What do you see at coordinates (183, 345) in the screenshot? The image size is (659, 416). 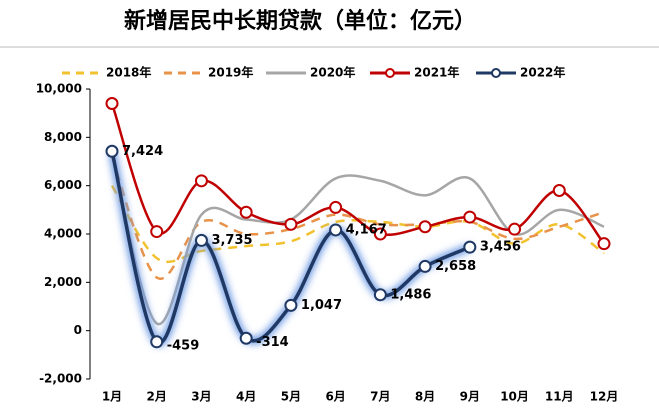 I see `data-label: -459` at bounding box center [183, 345].